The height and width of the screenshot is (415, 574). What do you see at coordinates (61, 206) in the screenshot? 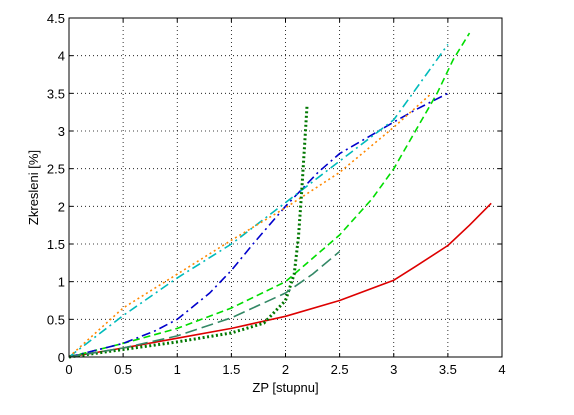
I see `y-tick-label: 2` at bounding box center [61, 206].